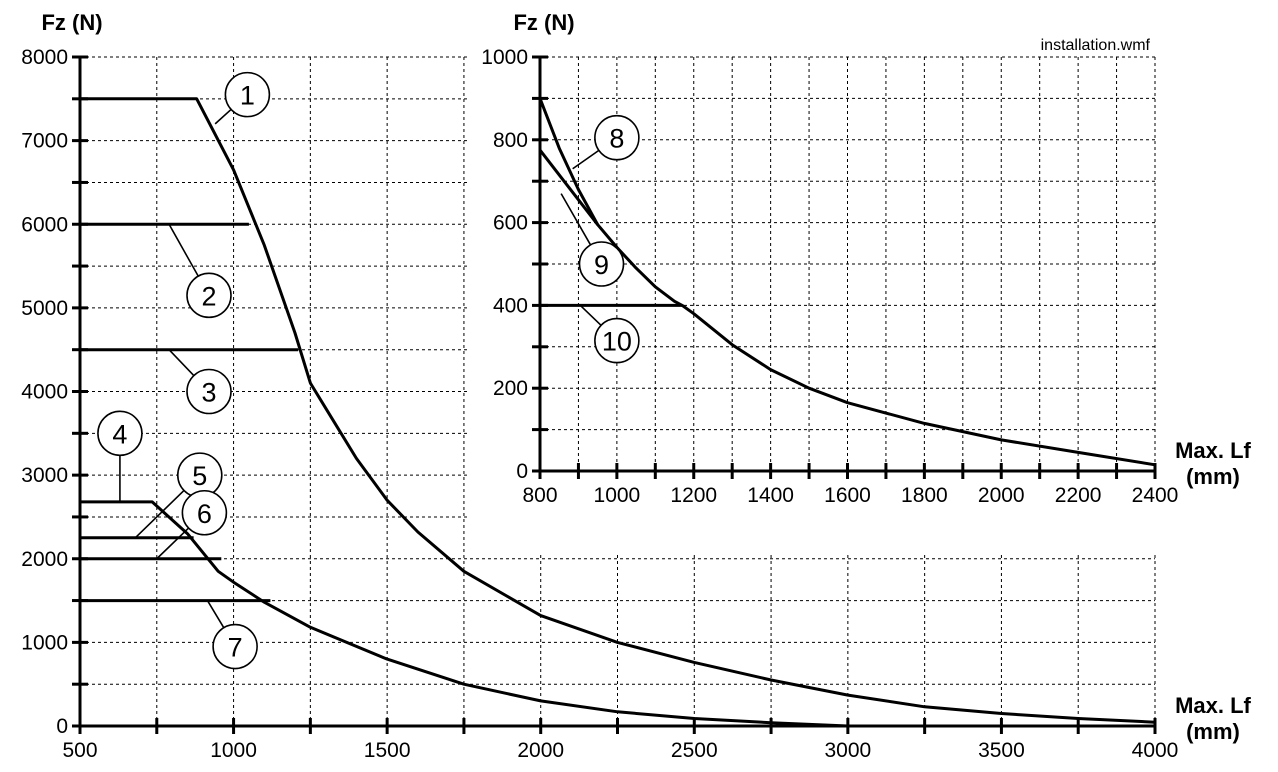 Image resolution: width=1278 pixels, height=772 pixels. Describe the element at coordinates (510, 388) in the screenshot. I see `inset-y-tick-label: 200` at that location.